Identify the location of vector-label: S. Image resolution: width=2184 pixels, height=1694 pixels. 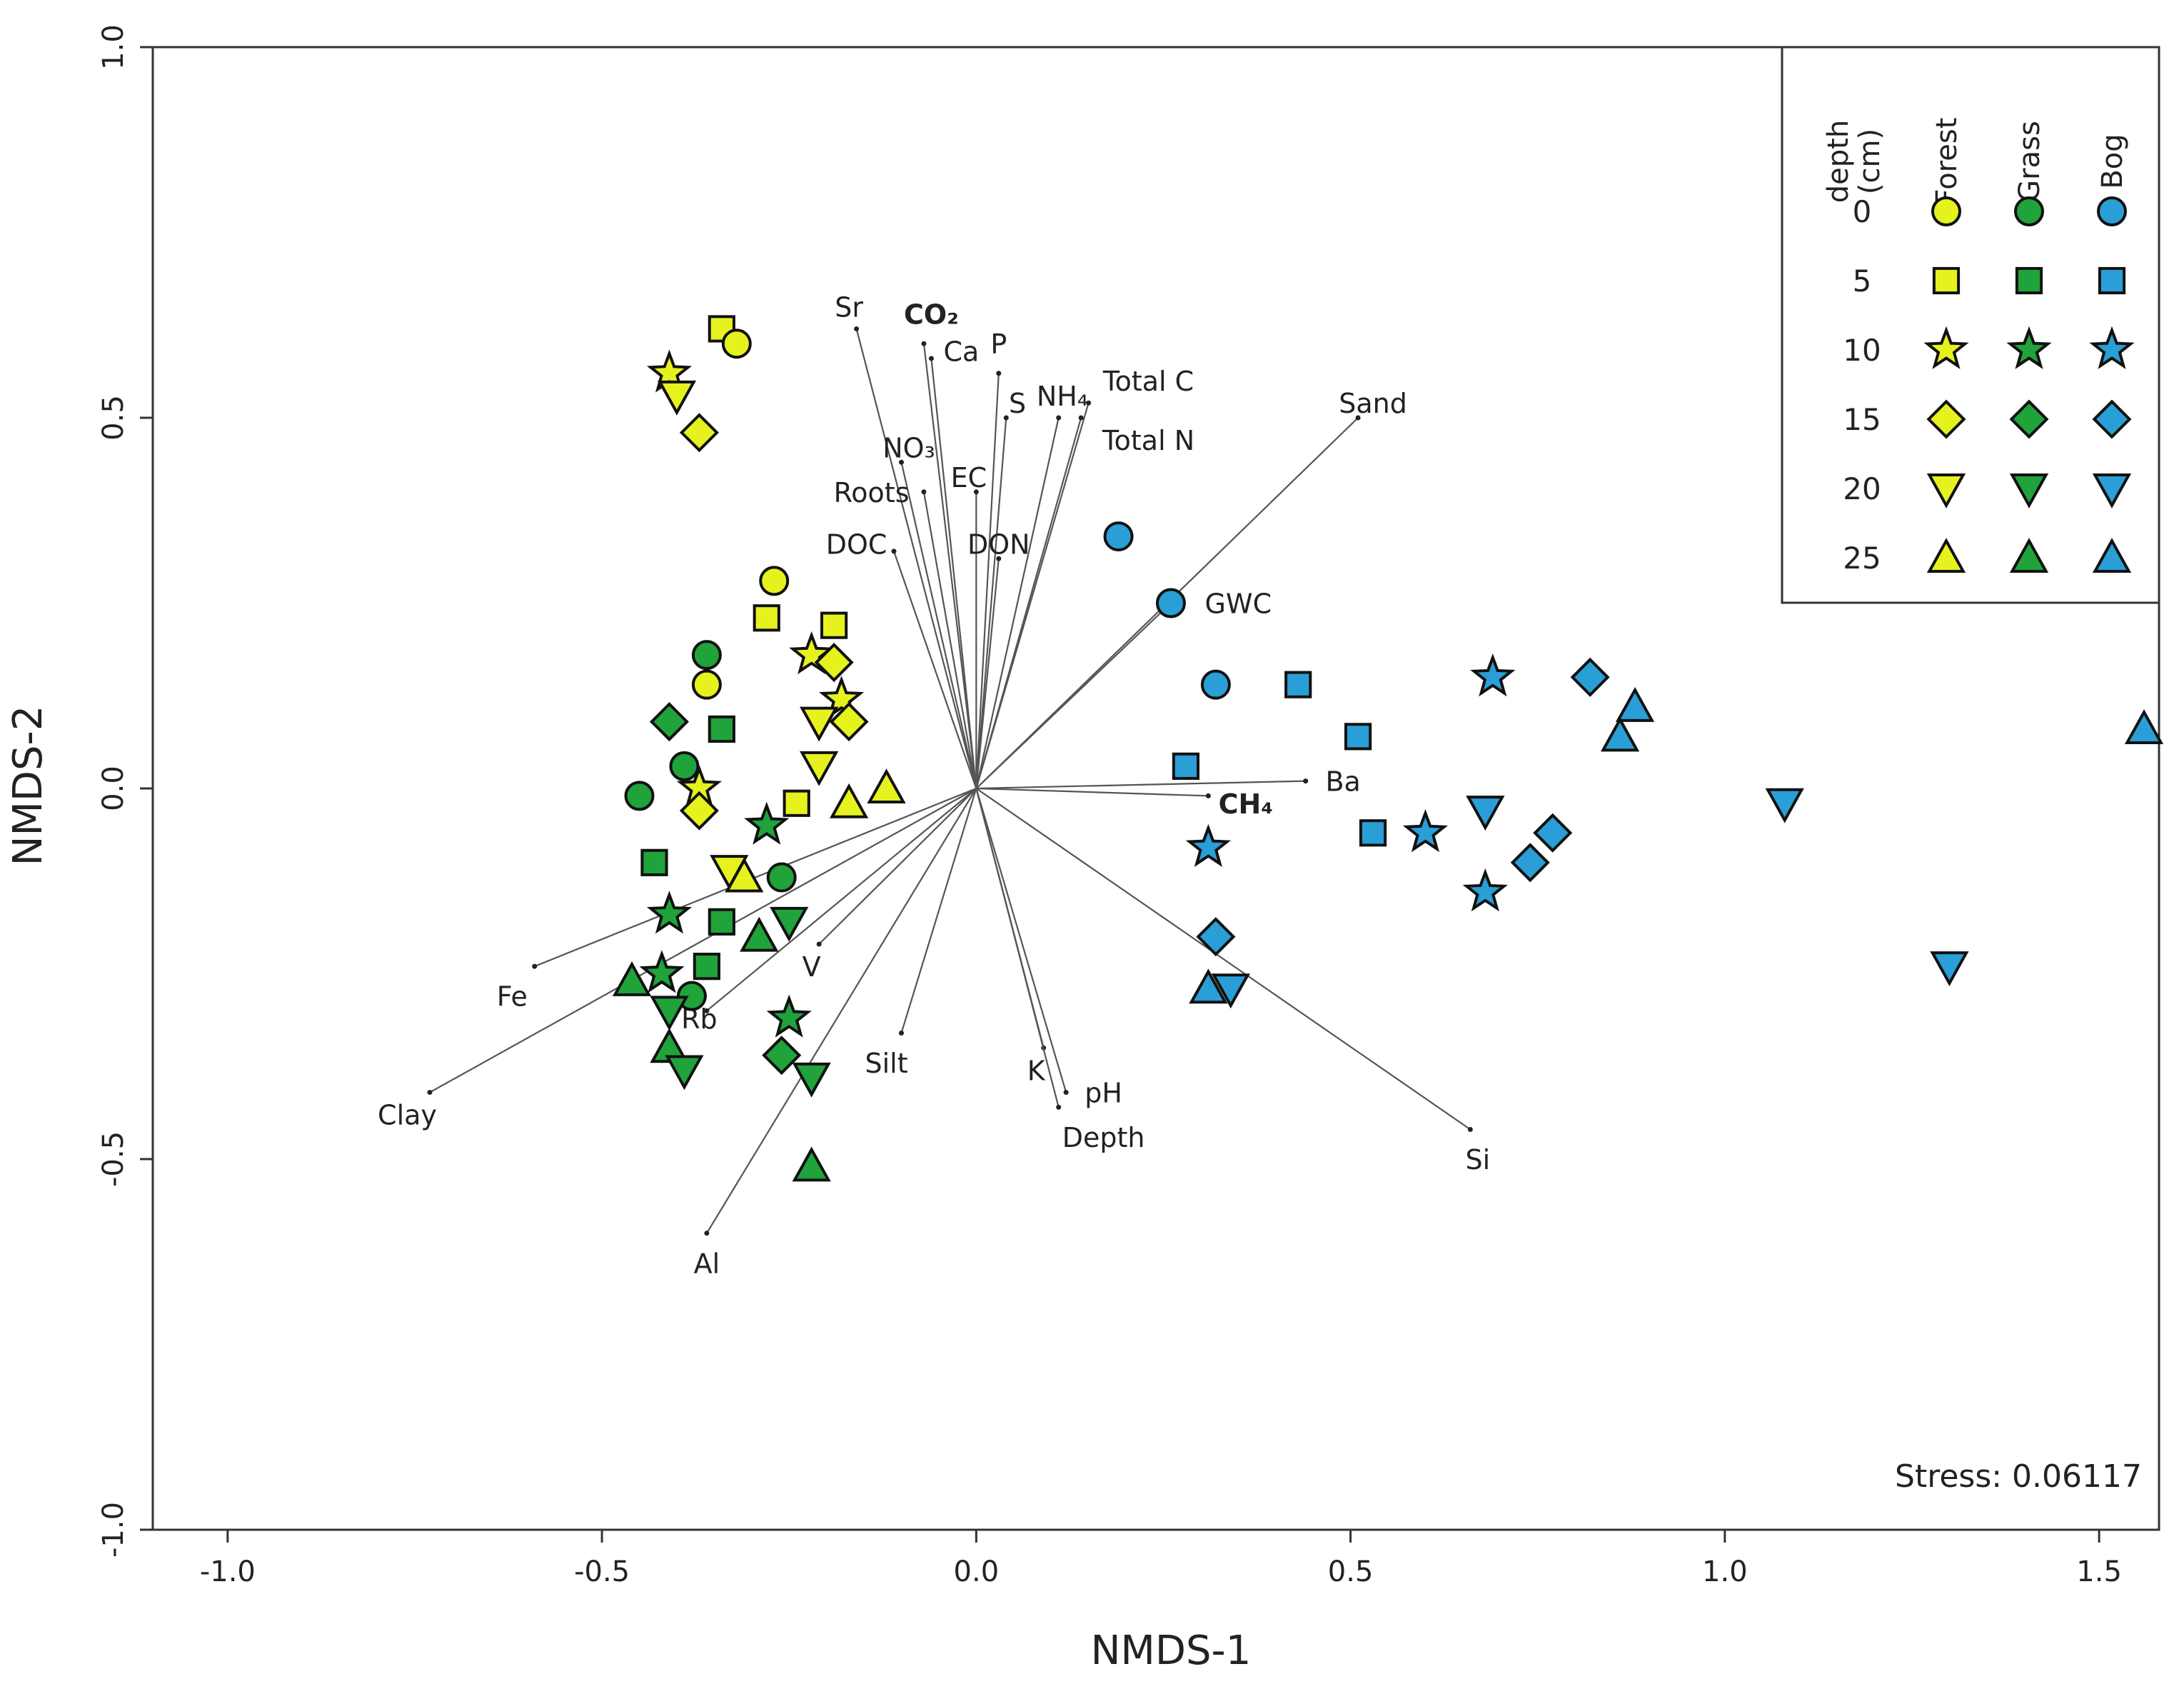
(1017, 403).